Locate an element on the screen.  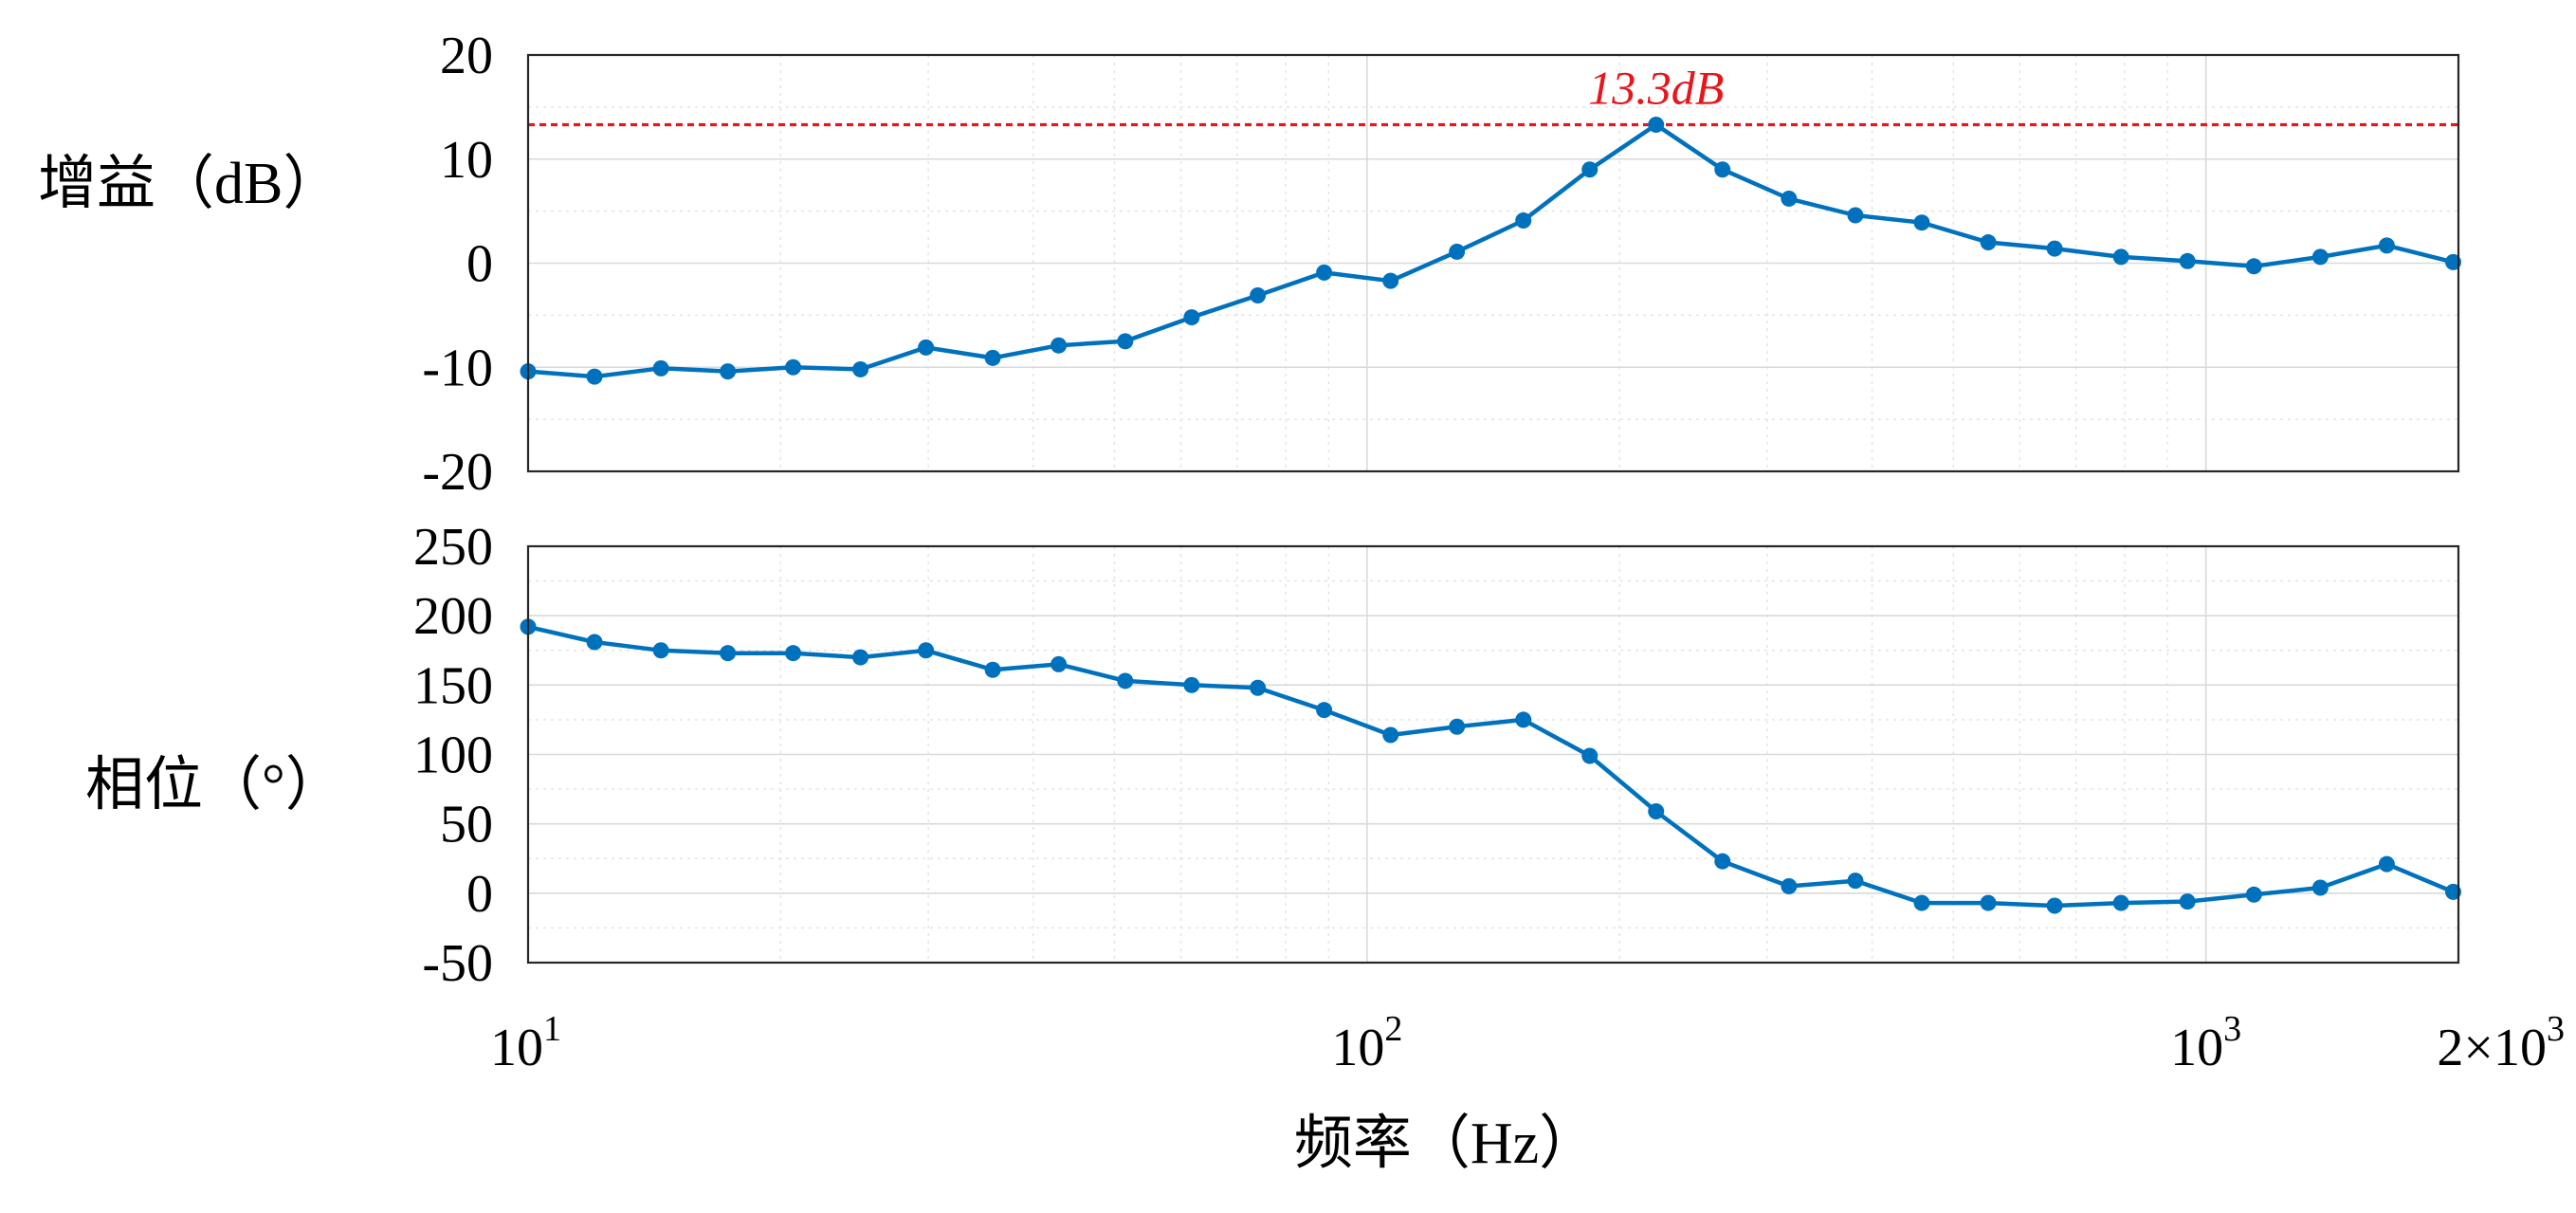
phase-y-tick-labels: 250 200 150 100 50 0 -50 is located at coordinates (453, 755).